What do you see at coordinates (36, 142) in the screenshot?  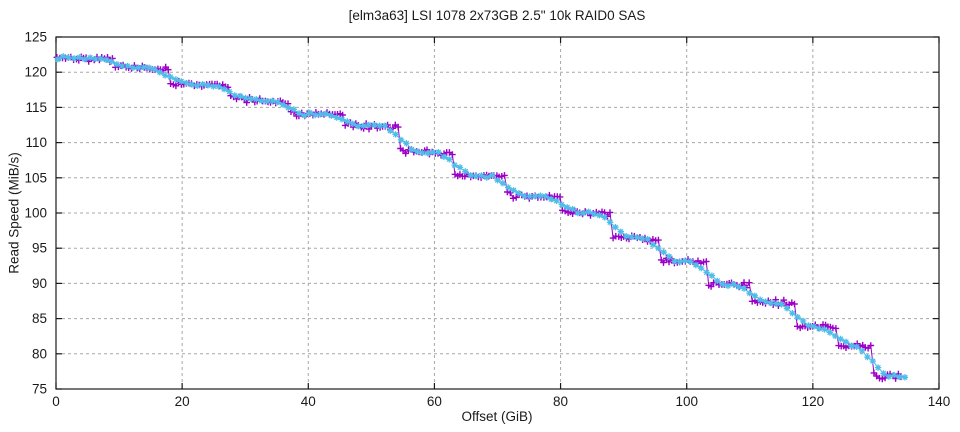 I see `y-tick-label: 110` at bounding box center [36, 142].